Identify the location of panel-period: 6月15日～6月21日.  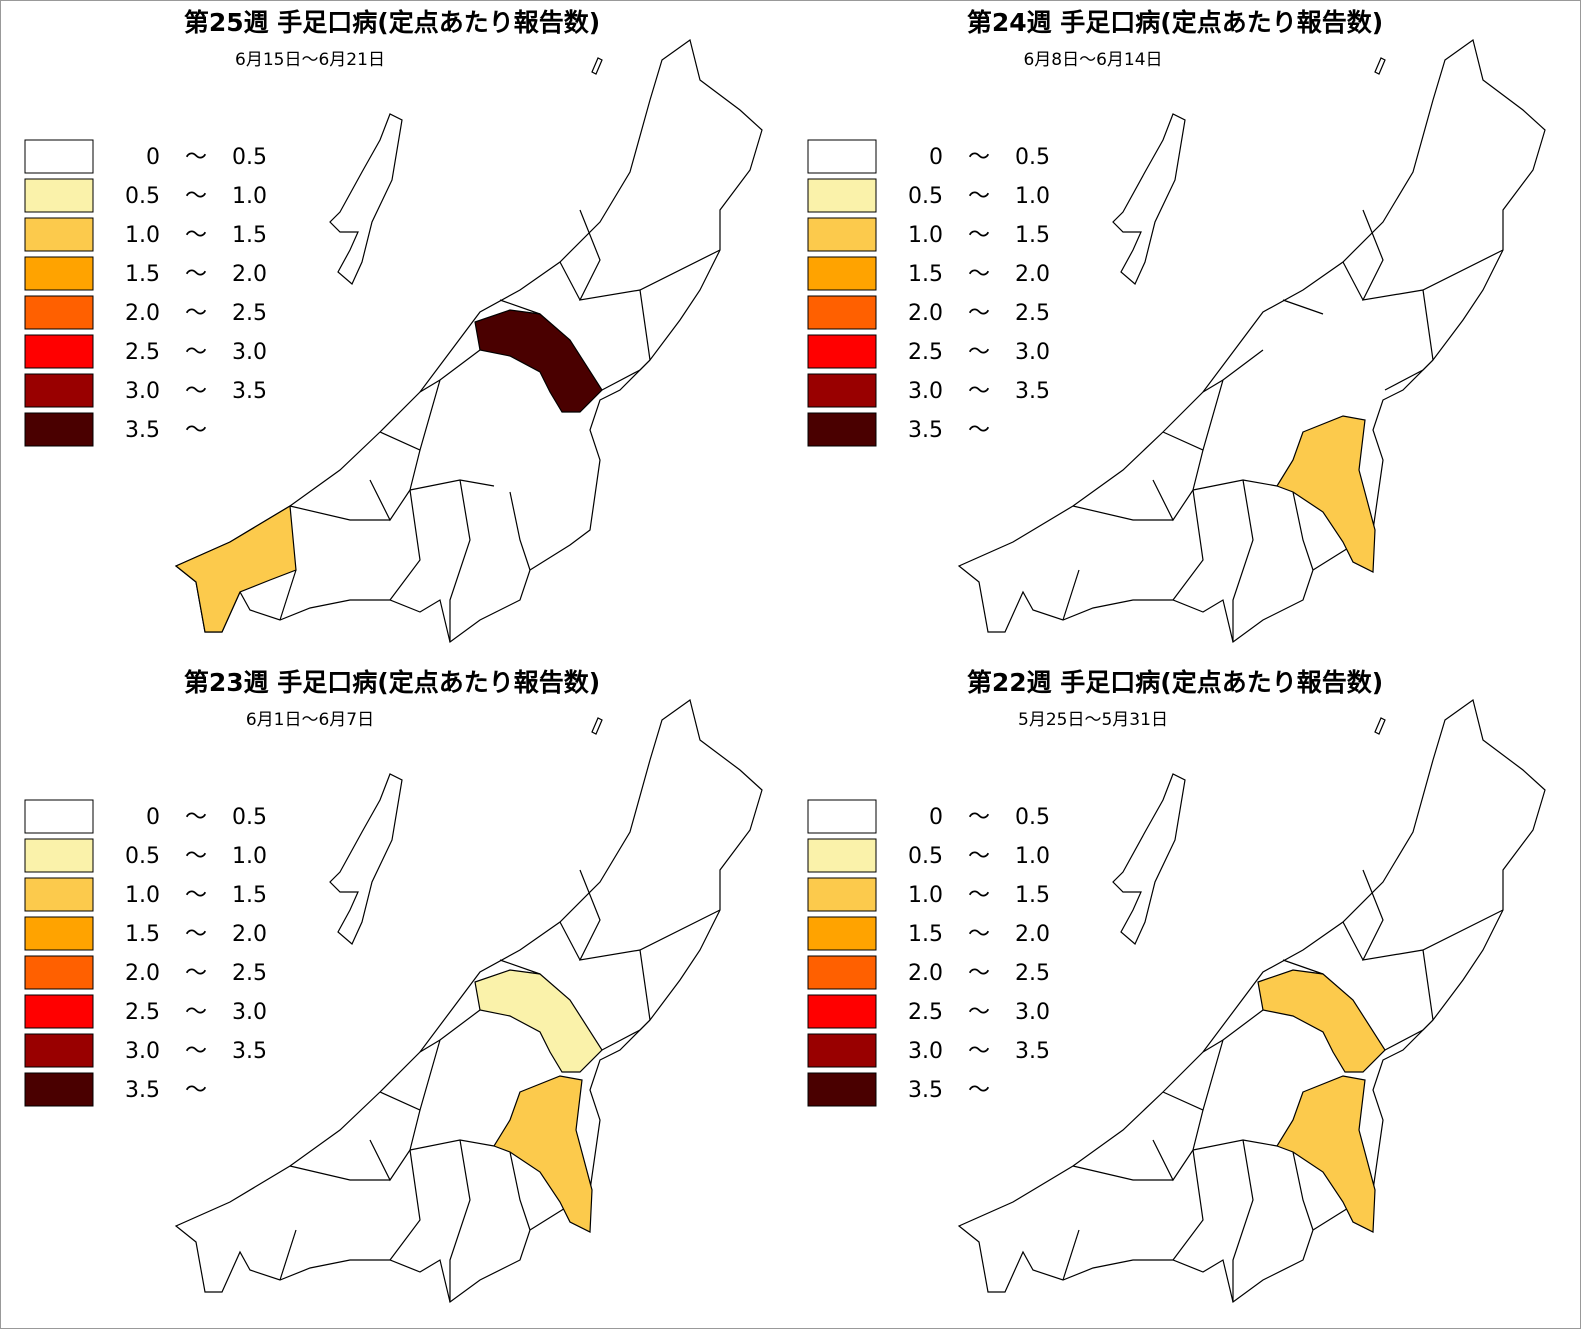
(310, 60).